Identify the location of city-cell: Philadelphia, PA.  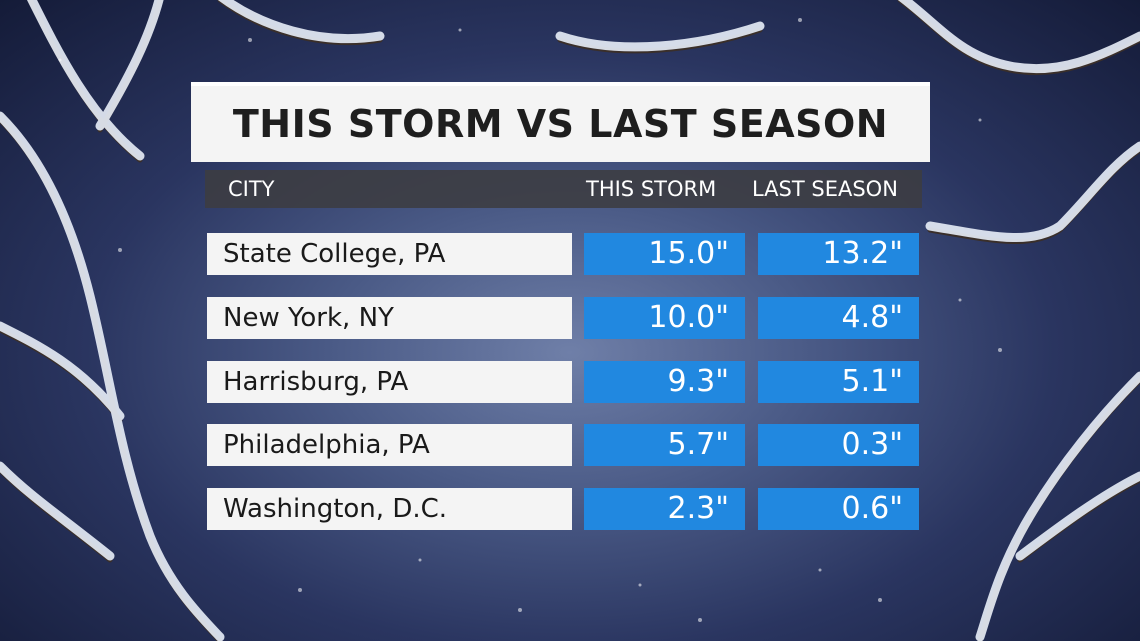
(389, 445).